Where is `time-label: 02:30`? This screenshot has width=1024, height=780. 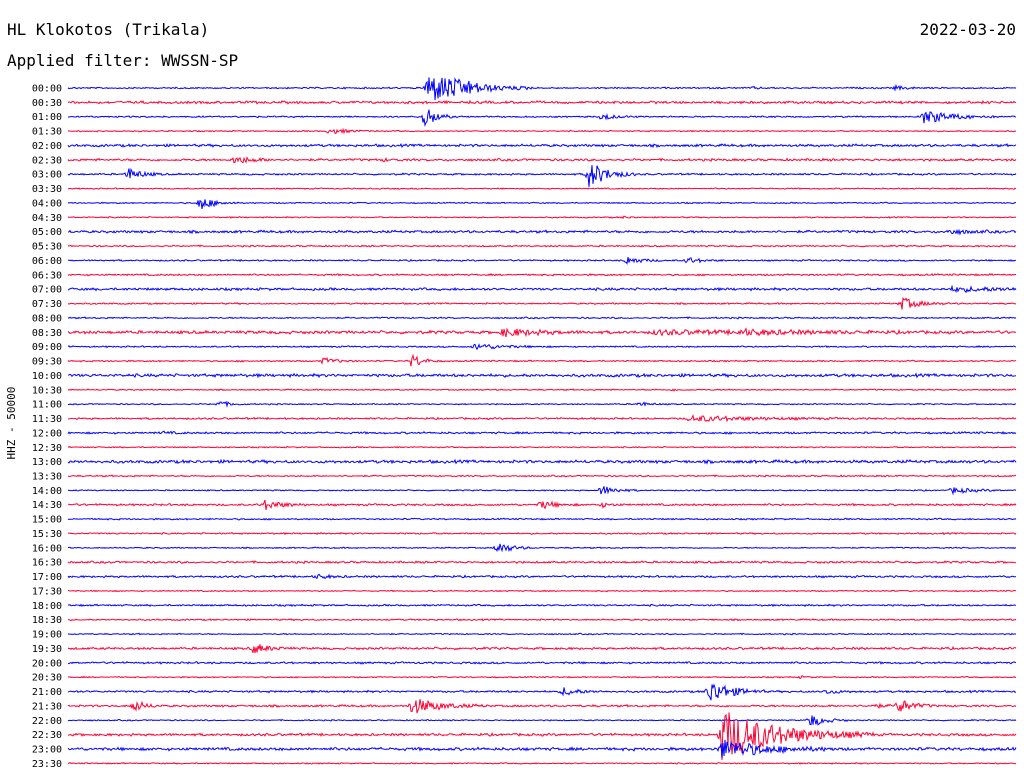
time-label: 02:30 is located at coordinates (47, 160).